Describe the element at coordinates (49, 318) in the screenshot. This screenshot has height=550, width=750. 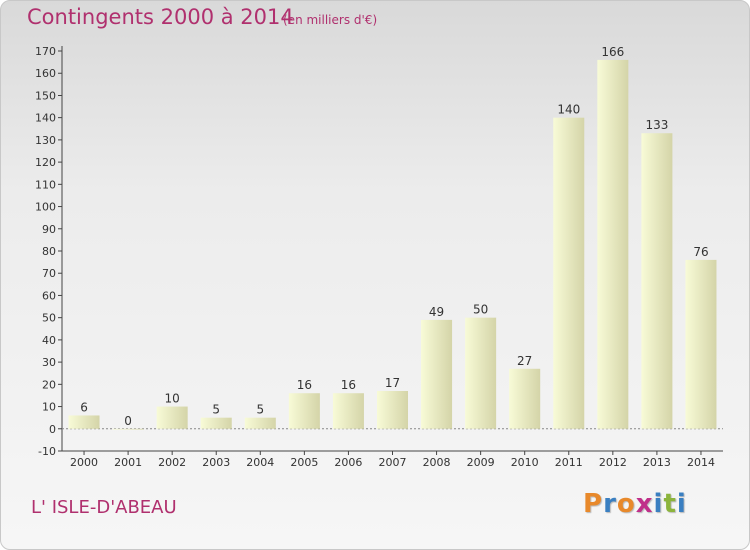
I see `y-tick-label: 50` at that location.